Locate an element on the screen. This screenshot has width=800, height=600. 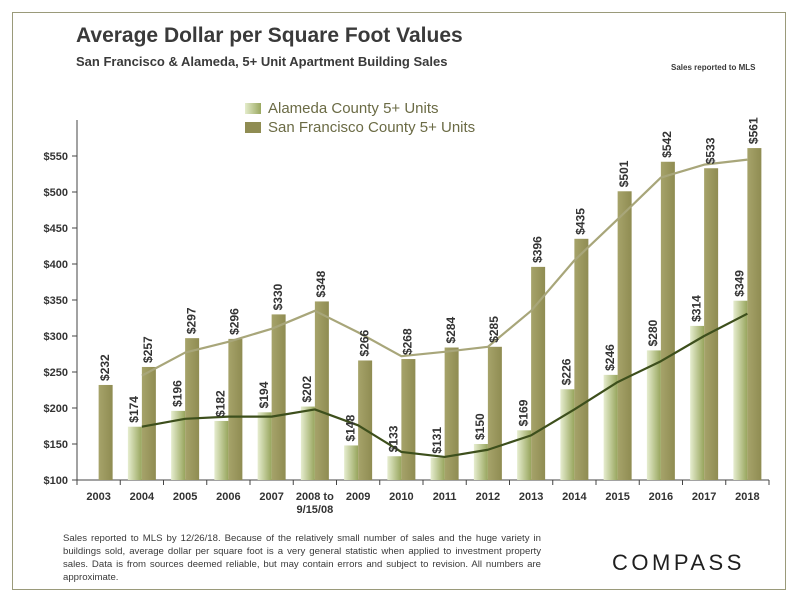
x-tick-label: 2015 is located at coordinates (617, 497).